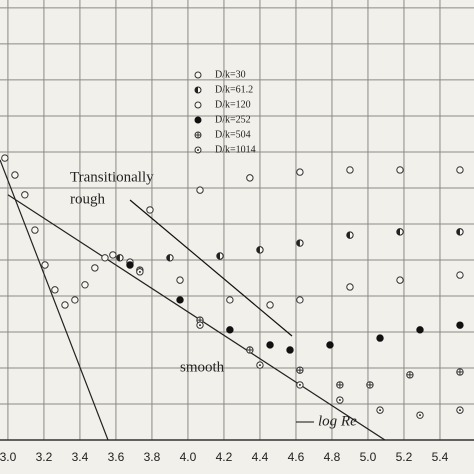 Image resolution: width=474 pixels, height=474 pixels. I want to click on legend-label: D/k=252, so click(233, 119).